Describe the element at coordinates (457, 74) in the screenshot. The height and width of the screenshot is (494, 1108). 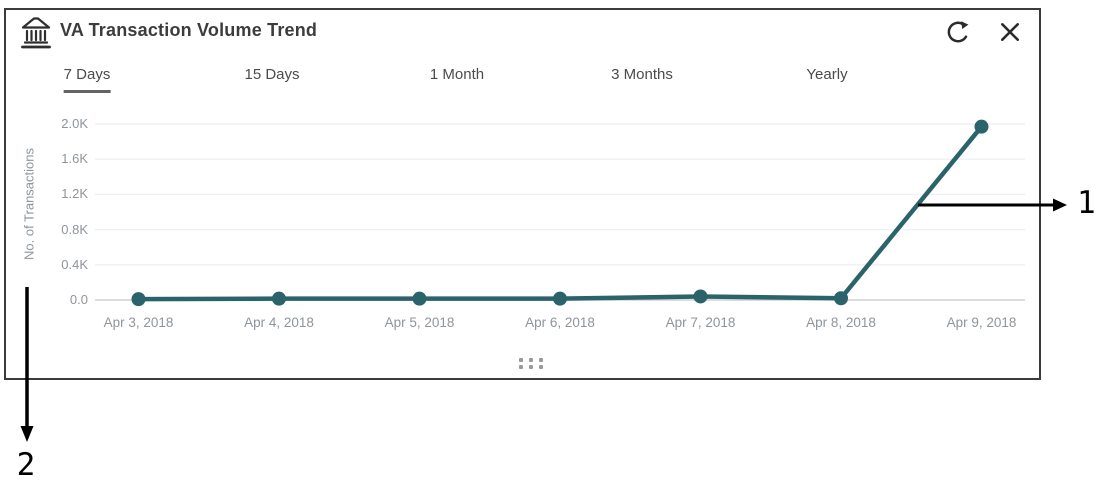
I see `tab-1-month: 1 Month` at that location.